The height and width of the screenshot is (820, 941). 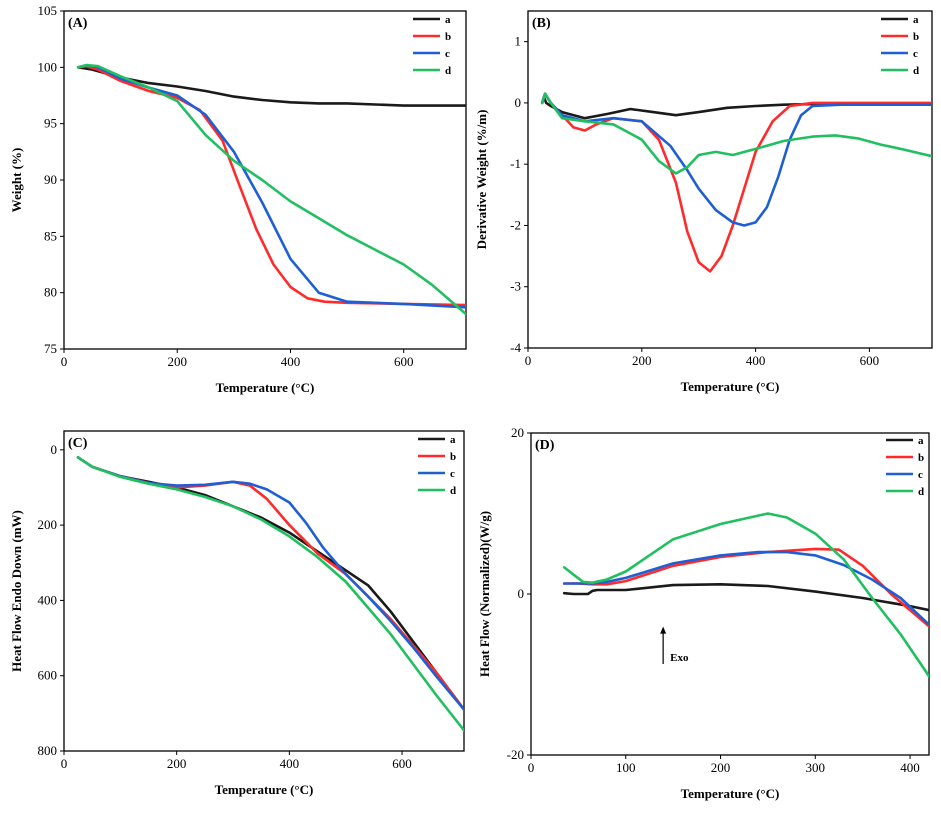 What do you see at coordinates (48, 10) in the screenshot?
I see `y-tick-label: 105` at bounding box center [48, 10].